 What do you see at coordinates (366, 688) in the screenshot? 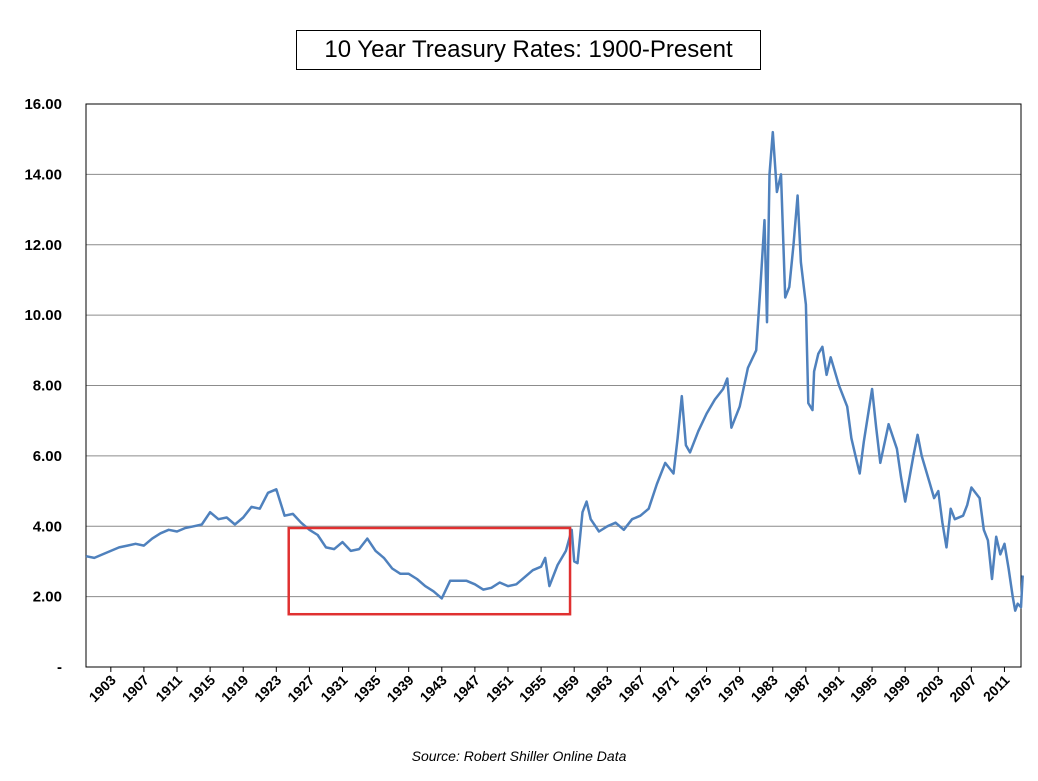
I see `x-tick-label: 1935` at bounding box center [366, 688].